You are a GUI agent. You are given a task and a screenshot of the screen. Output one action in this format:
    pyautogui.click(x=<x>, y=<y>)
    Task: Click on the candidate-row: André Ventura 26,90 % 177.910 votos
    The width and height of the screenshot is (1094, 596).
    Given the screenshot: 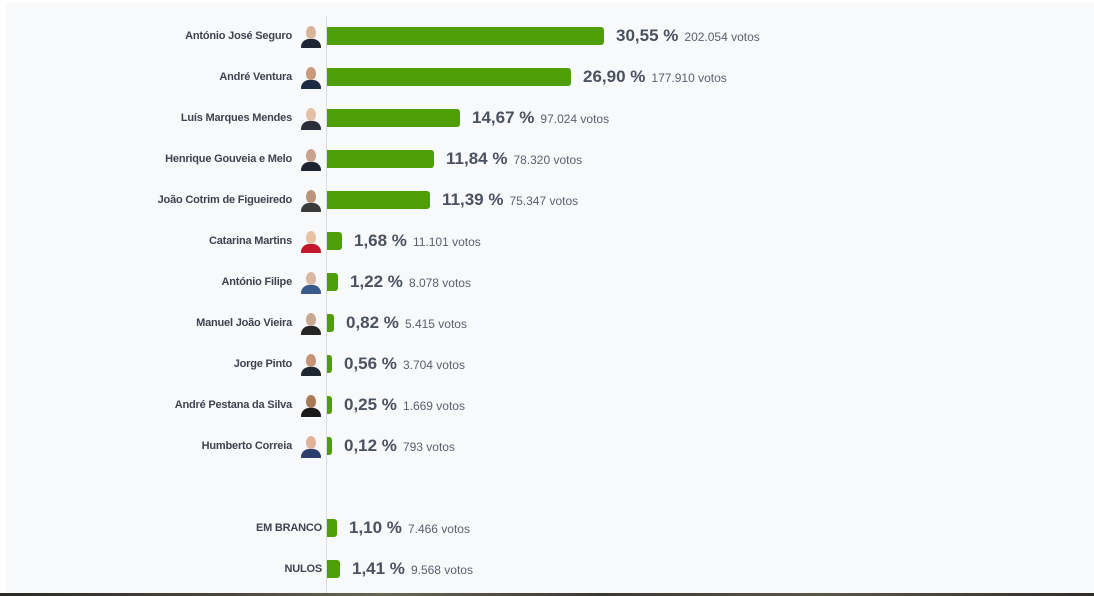 What is the action you would take?
    pyautogui.click(x=547, y=77)
    